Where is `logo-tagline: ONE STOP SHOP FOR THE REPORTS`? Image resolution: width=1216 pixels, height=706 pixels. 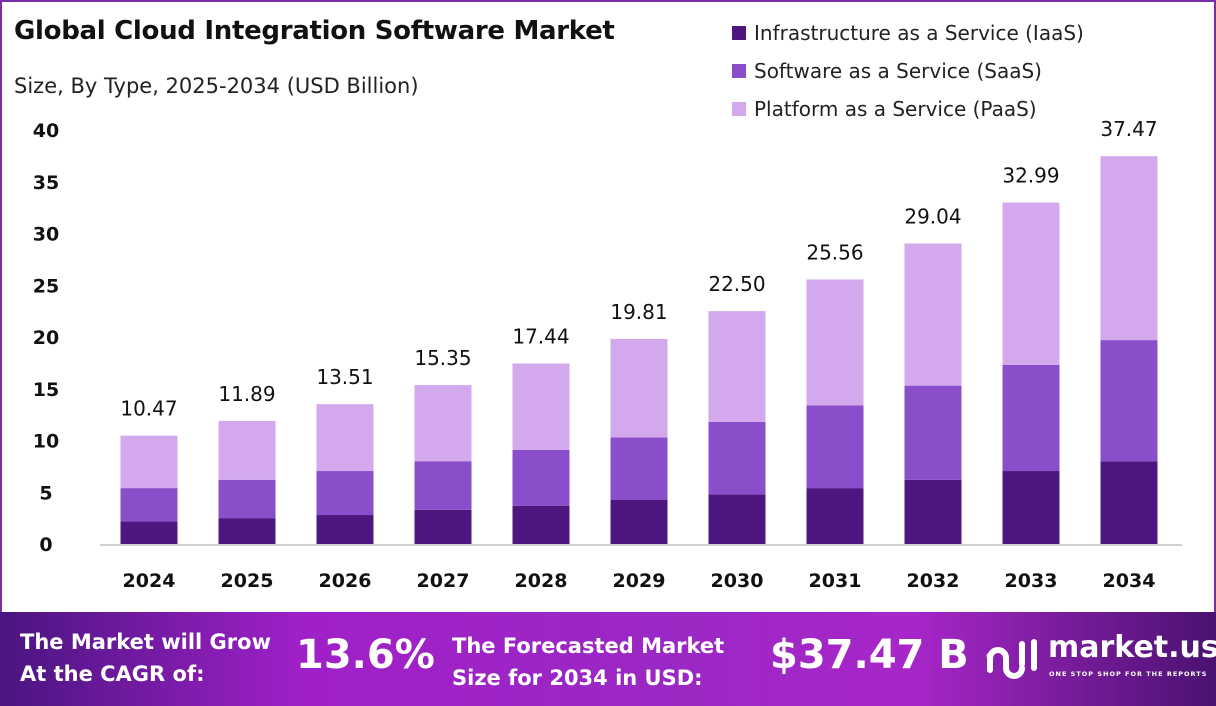
logo-tagline: ONE STOP SHOP FOR THE REPORTS is located at coordinates (1128, 674).